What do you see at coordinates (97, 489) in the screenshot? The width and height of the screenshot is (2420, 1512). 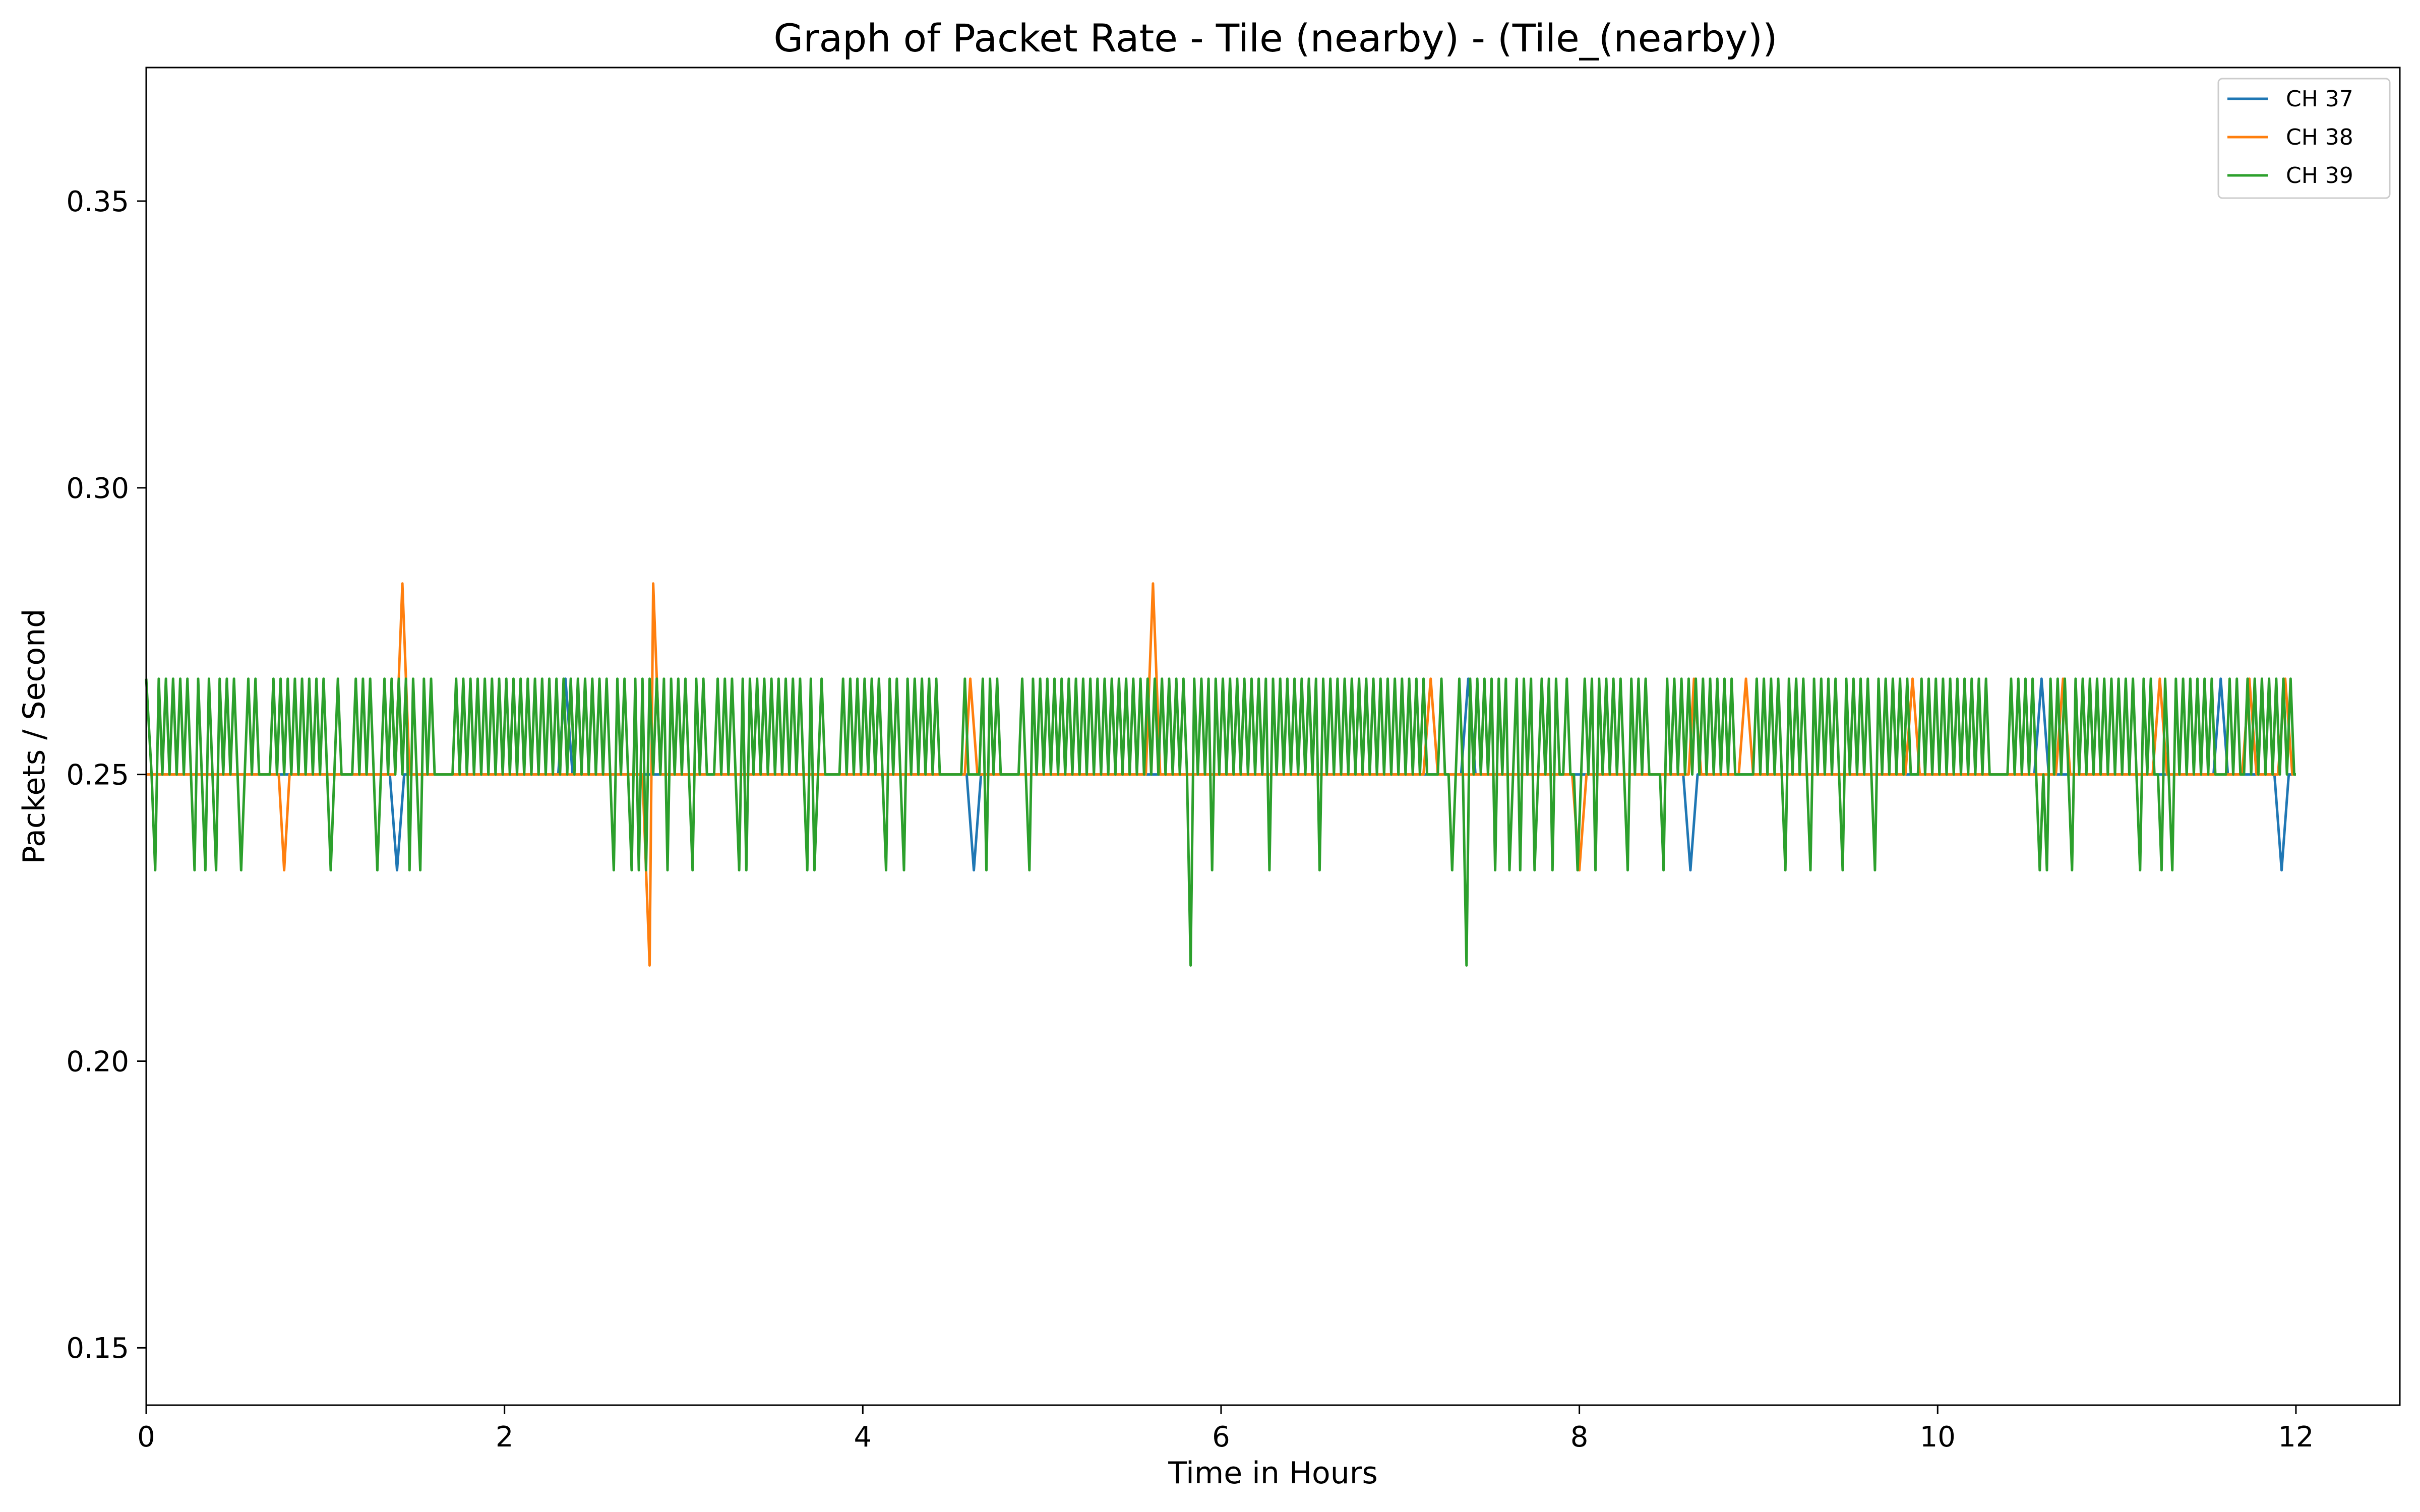 I see `y-tick-label: 0.30` at bounding box center [97, 489].